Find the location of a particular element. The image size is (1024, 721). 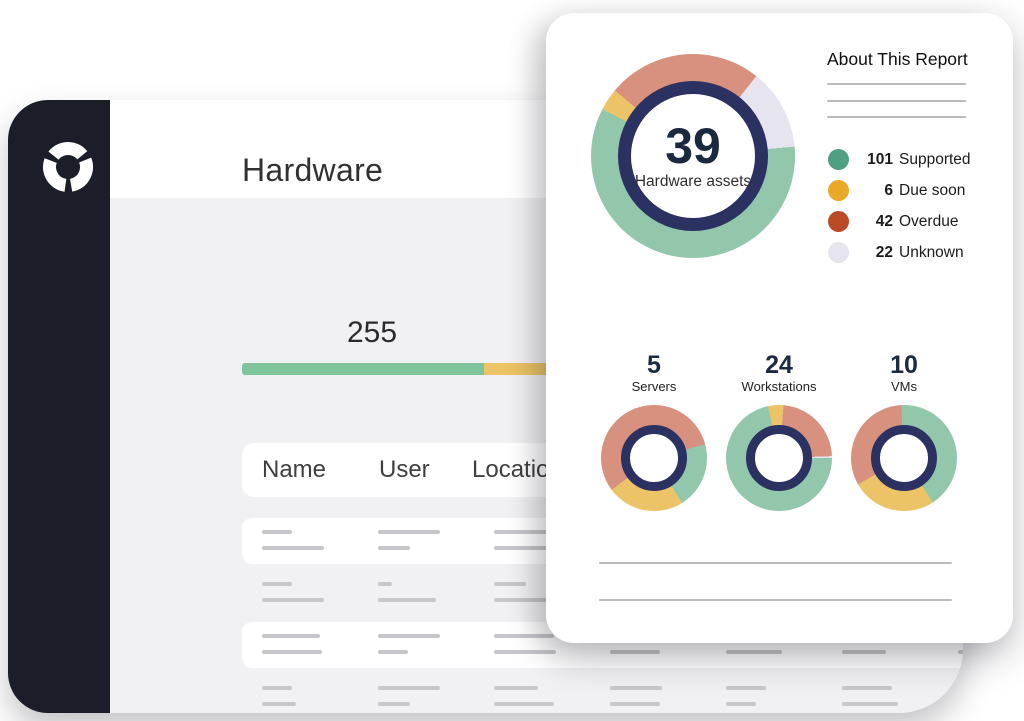

column-header-name: Name is located at coordinates (294, 469).